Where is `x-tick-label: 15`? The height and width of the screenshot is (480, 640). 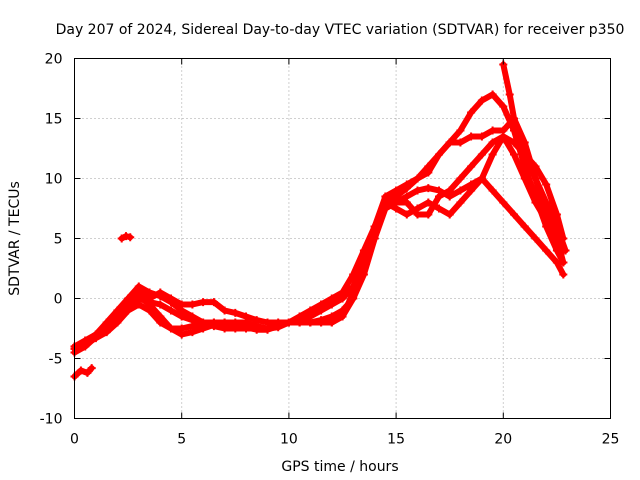
x-tick-label: 15 is located at coordinates (396, 440).